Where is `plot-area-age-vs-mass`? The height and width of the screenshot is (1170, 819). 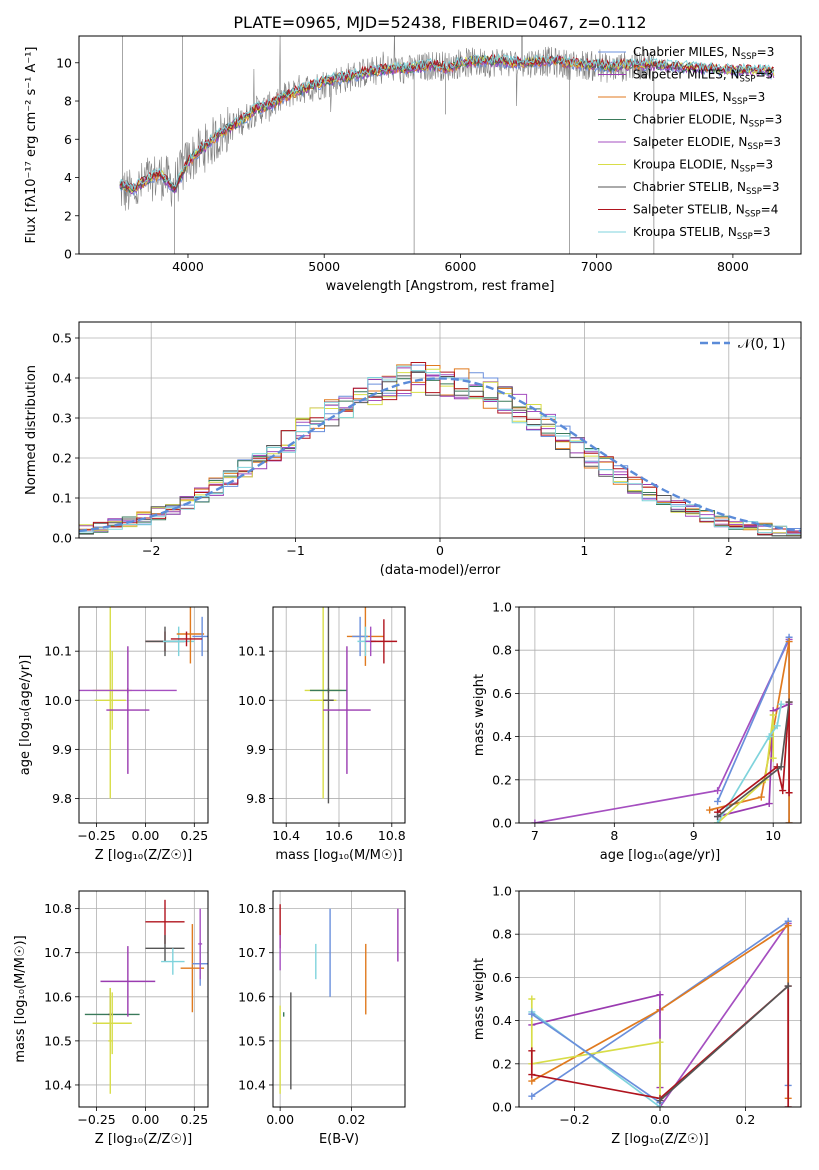
plot-area-age-vs-mass is located at coordinates (351, 705).